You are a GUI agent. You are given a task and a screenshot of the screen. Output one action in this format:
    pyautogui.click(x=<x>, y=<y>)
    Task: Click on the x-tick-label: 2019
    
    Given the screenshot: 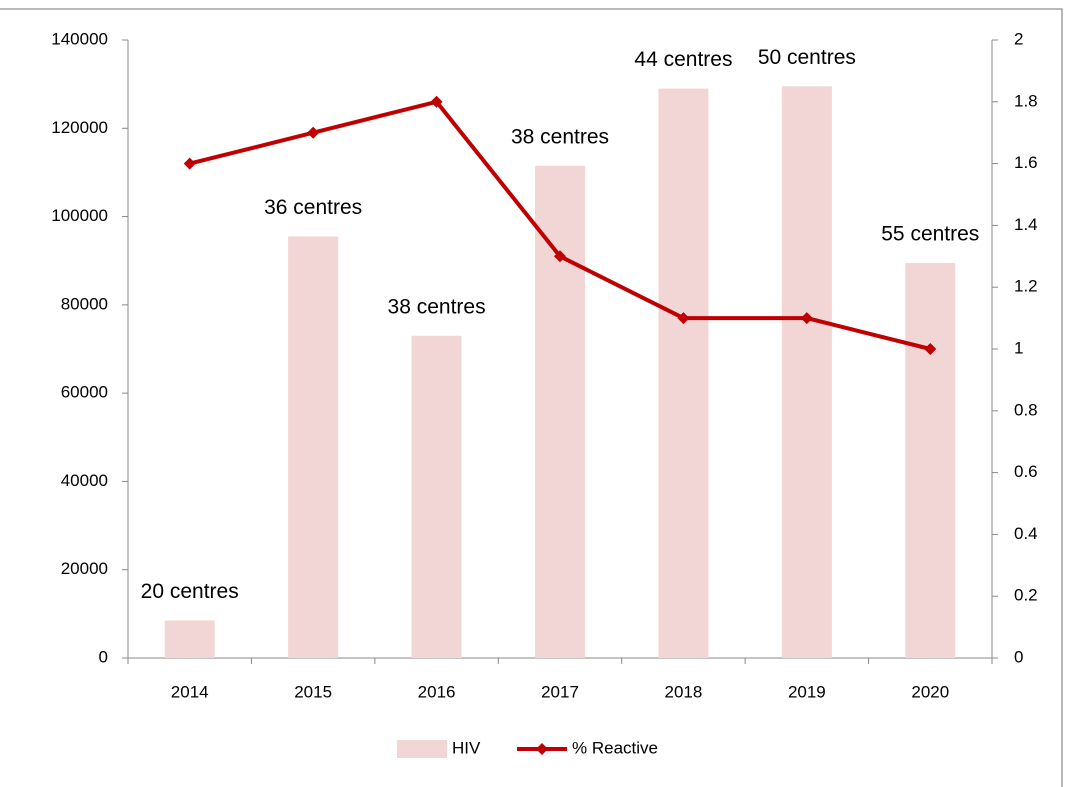 What is the action you would take?
    pyautogui.click(x=807, y=691)
    